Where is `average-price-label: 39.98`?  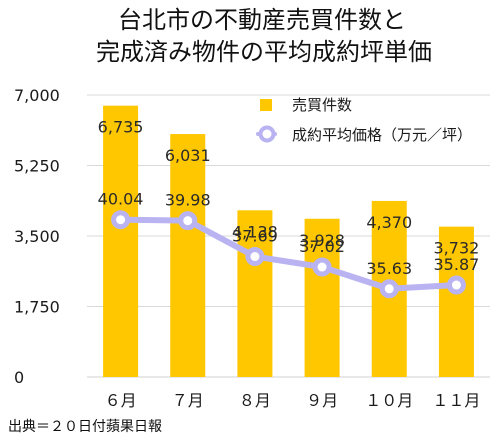 average-price-label: 39.98 is located at coordinates (188, 200).